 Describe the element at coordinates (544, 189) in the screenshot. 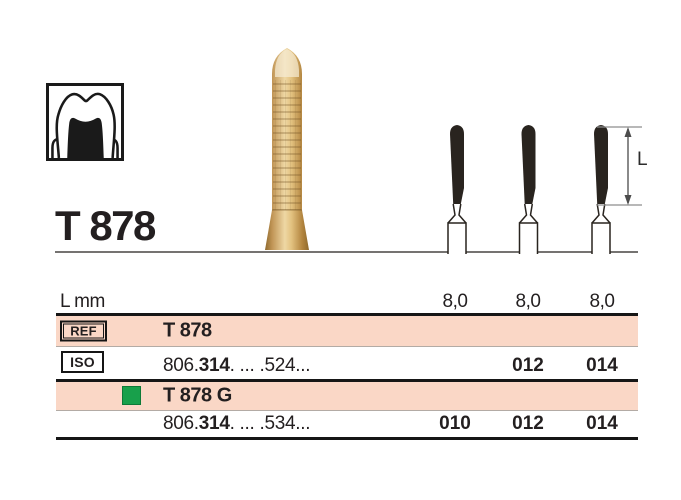

I see `bur-outline-drawings` at that location.